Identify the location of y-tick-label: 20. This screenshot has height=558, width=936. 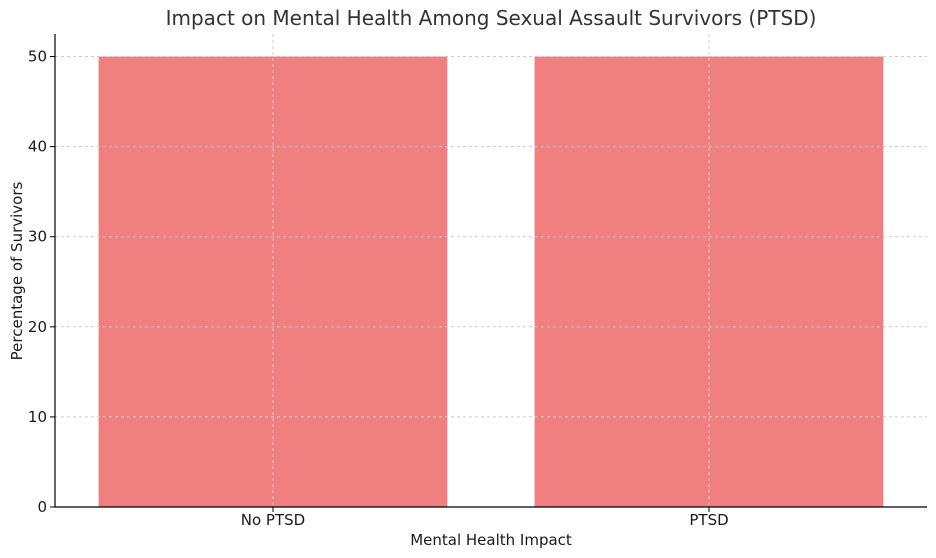
(37, 327).